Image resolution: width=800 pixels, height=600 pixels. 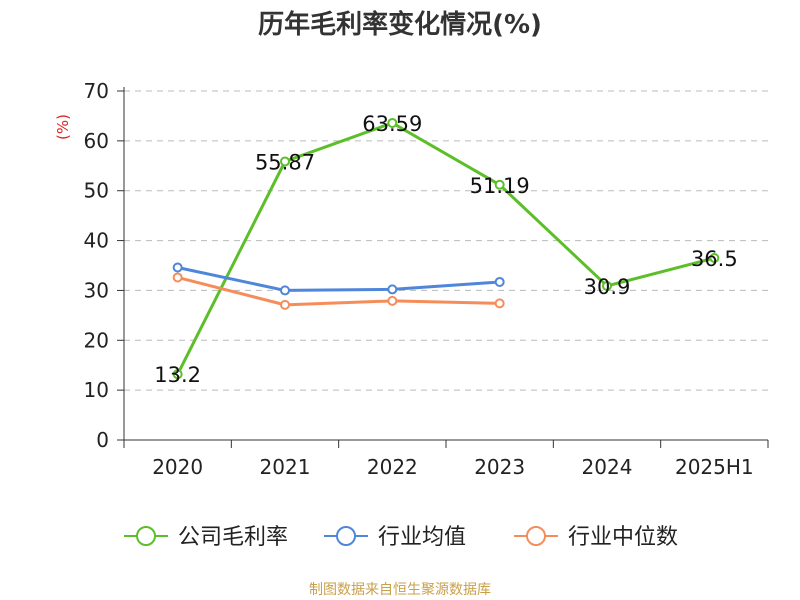 I want to click on x-tick-label: 2022, so click(x=392, y=467).